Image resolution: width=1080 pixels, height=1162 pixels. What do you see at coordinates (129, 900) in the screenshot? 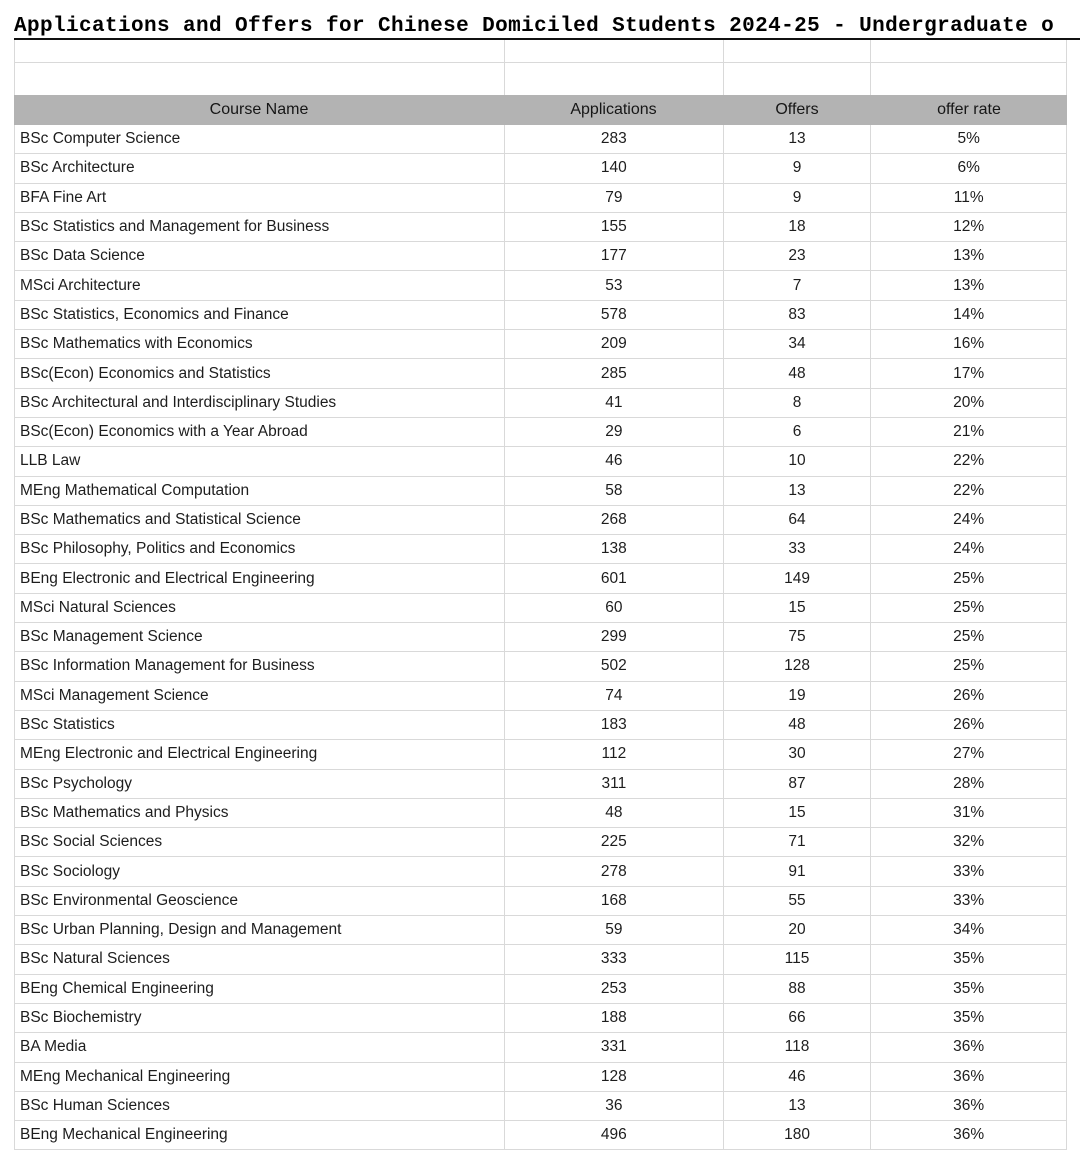
I see `cell-course-name: BSc Environmental Geoscience` at bounding box center [129, 900].